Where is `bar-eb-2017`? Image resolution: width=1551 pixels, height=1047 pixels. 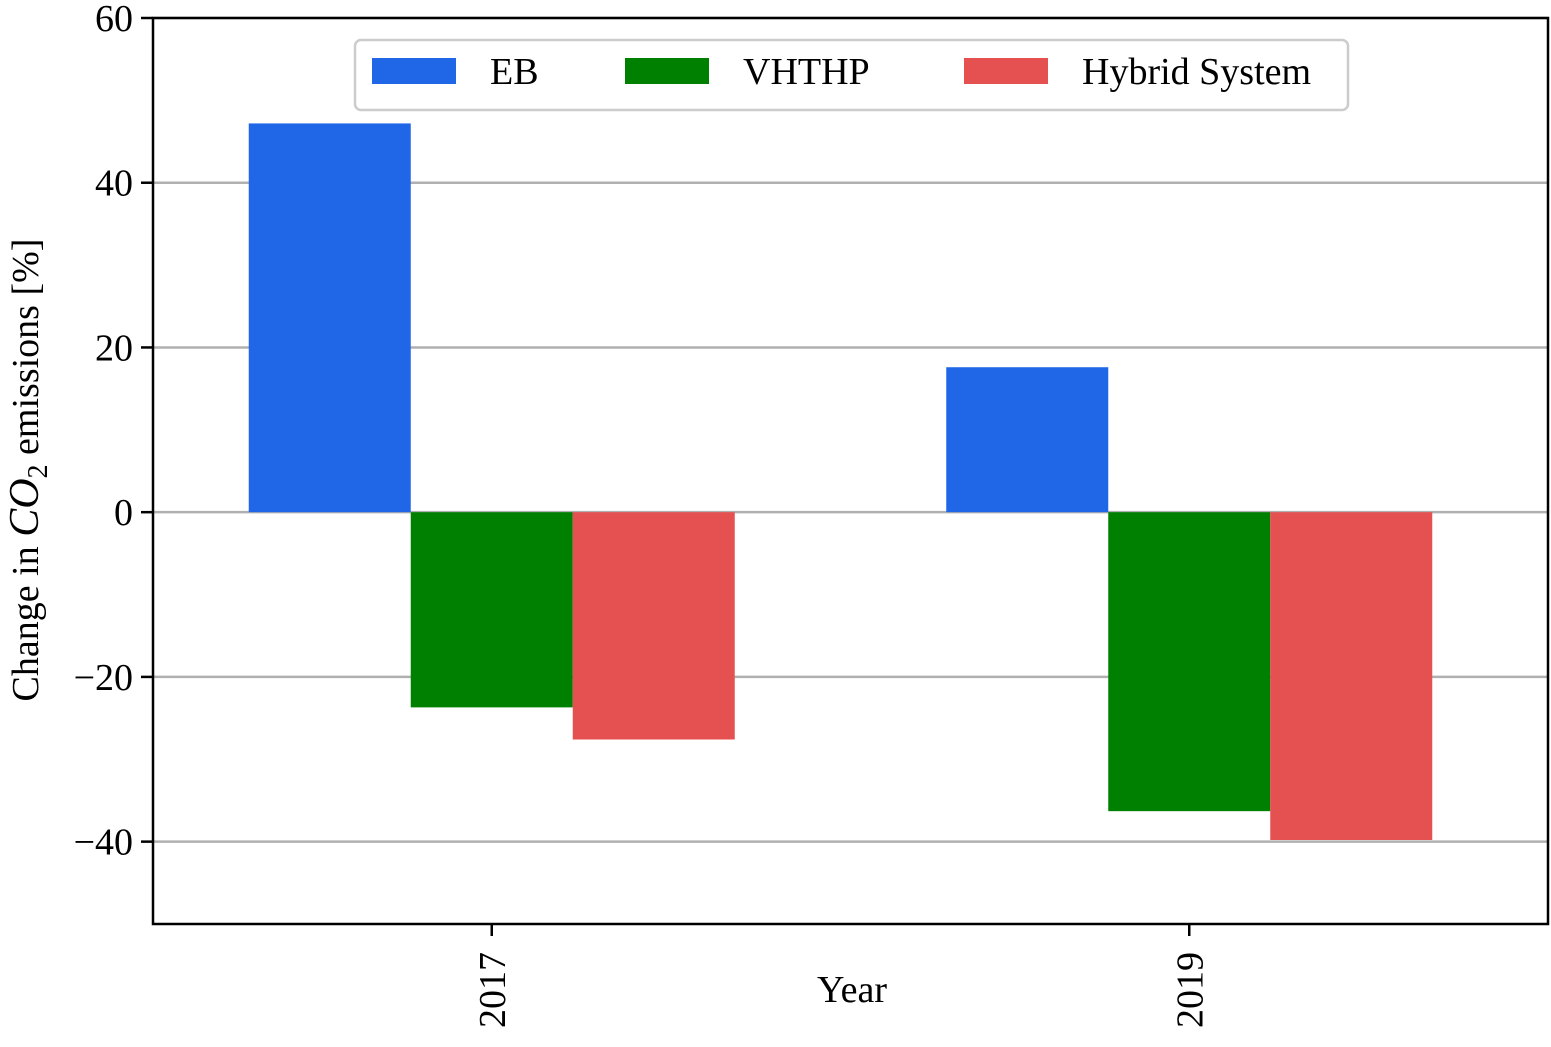
bar-eb-2017 is located at coordinates (329, 318).